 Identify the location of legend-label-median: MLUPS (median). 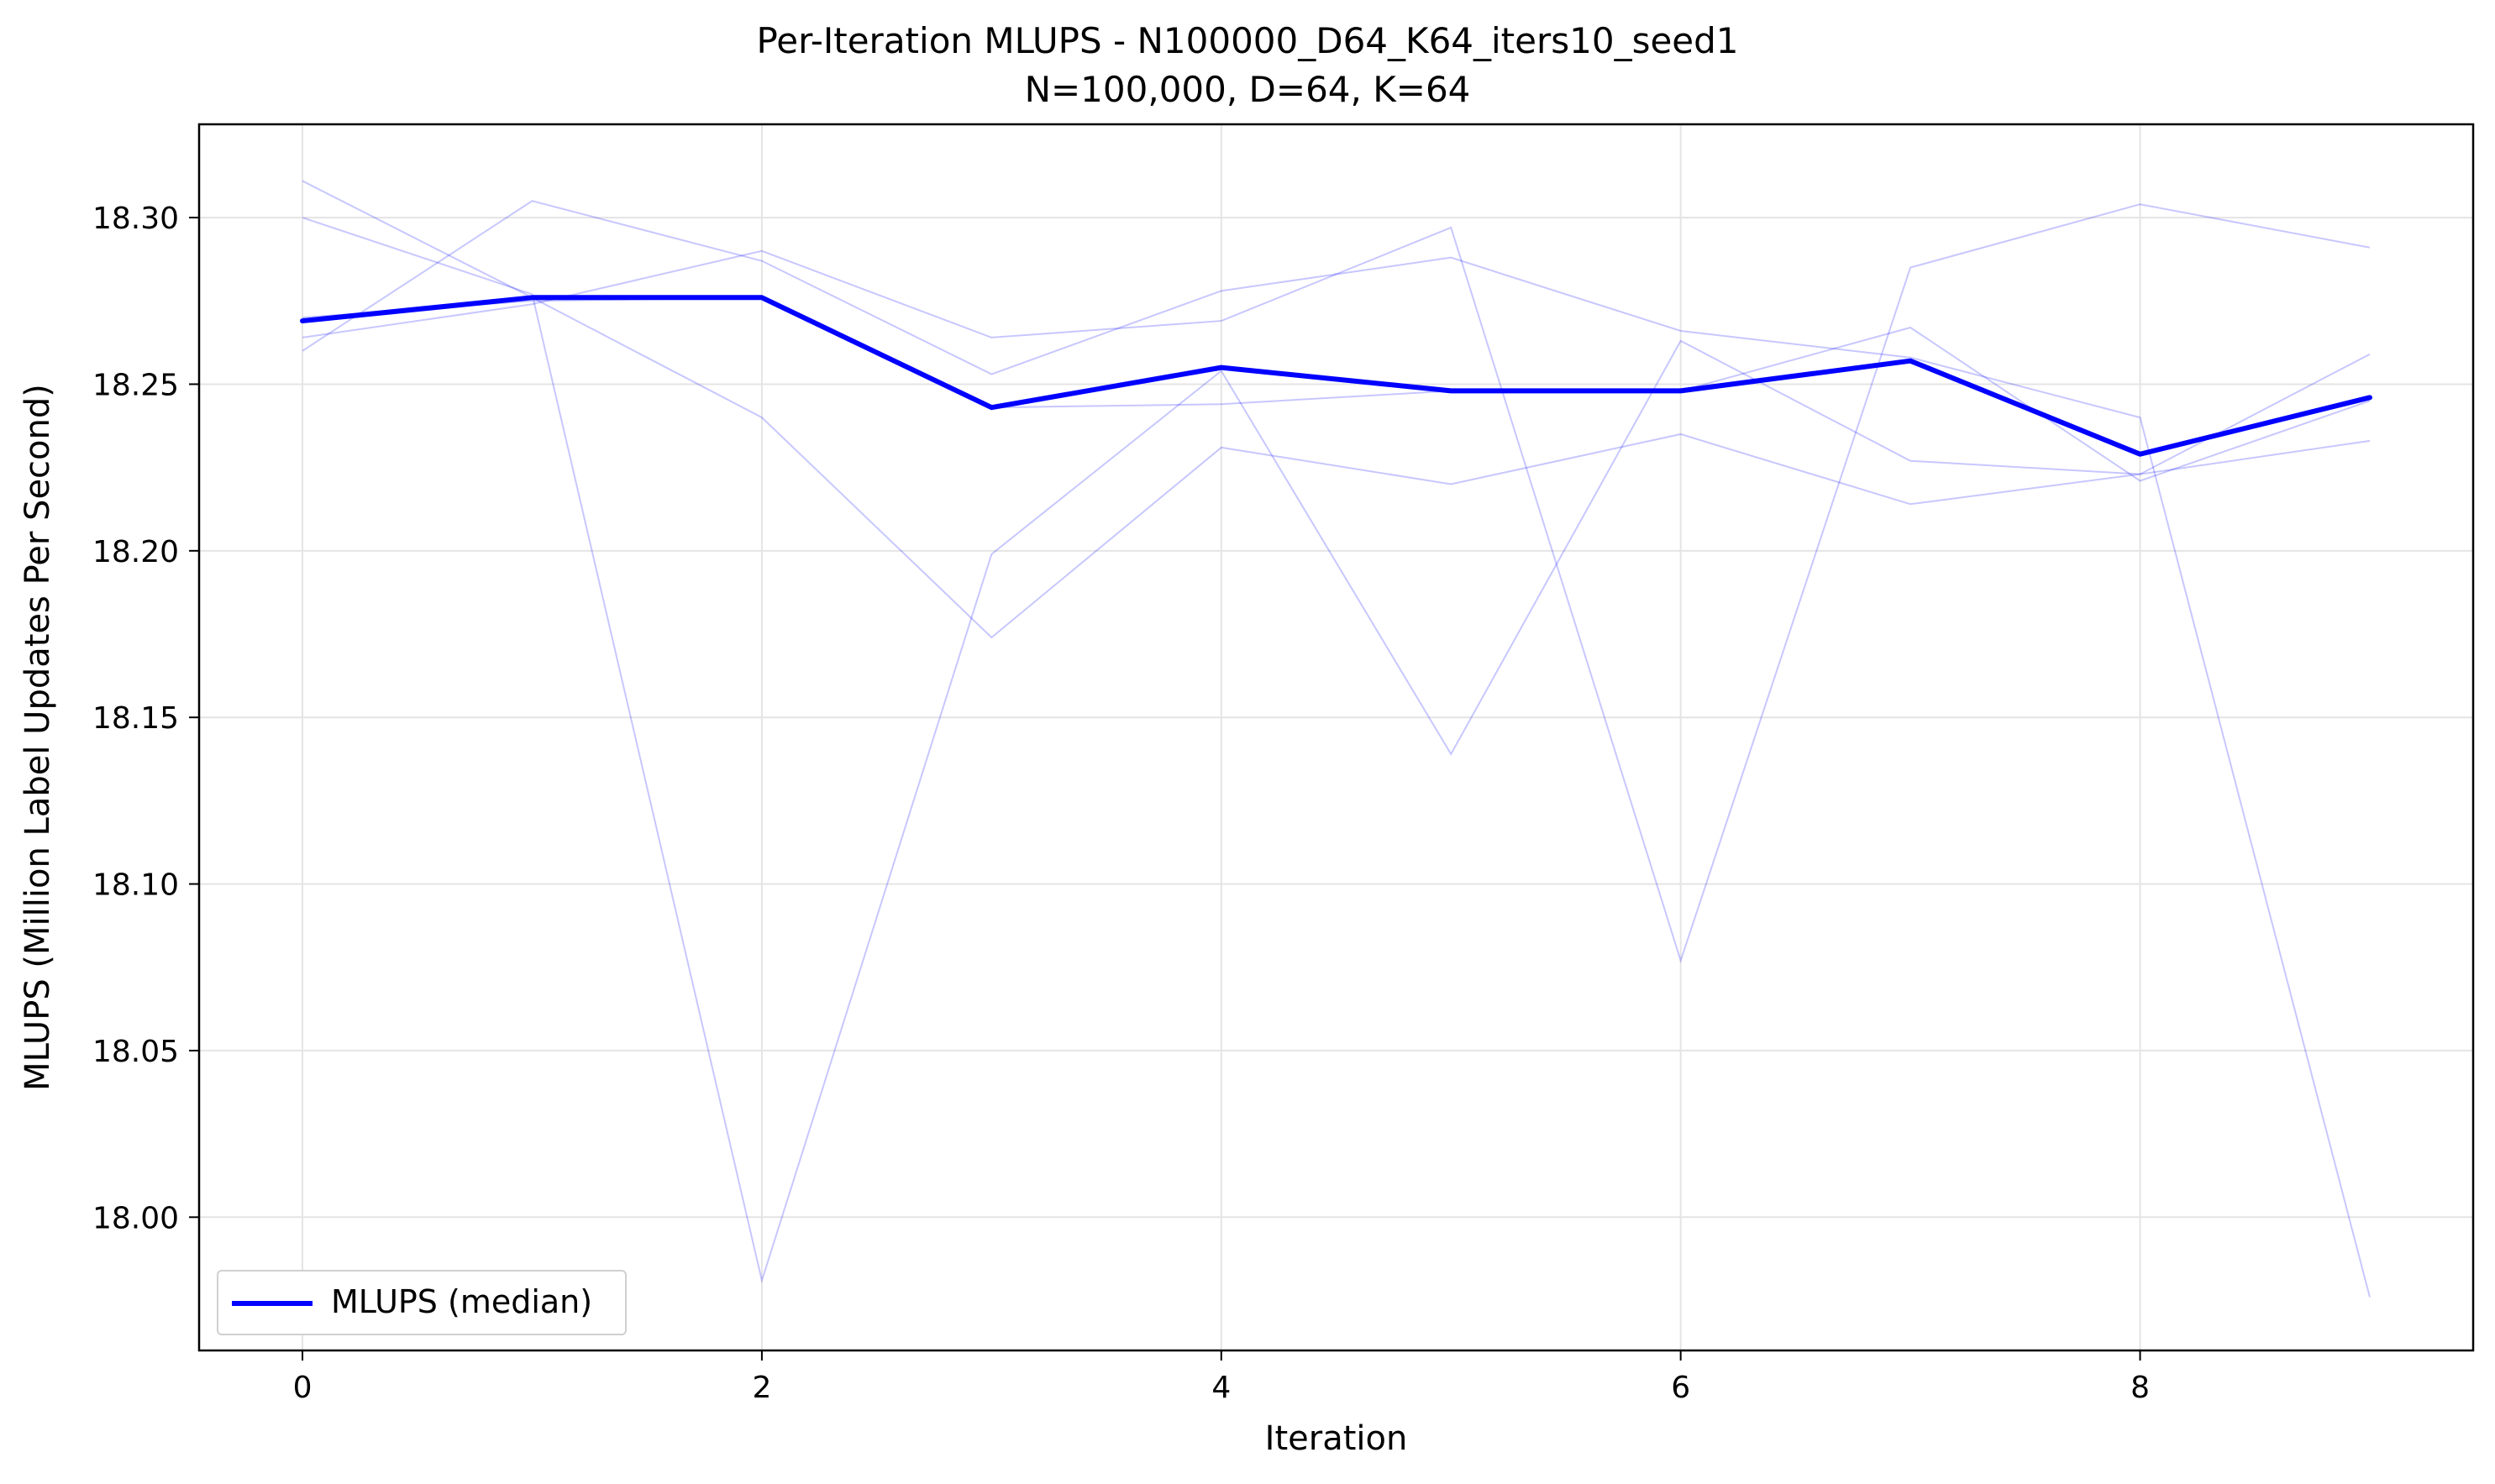
(462, 1302).